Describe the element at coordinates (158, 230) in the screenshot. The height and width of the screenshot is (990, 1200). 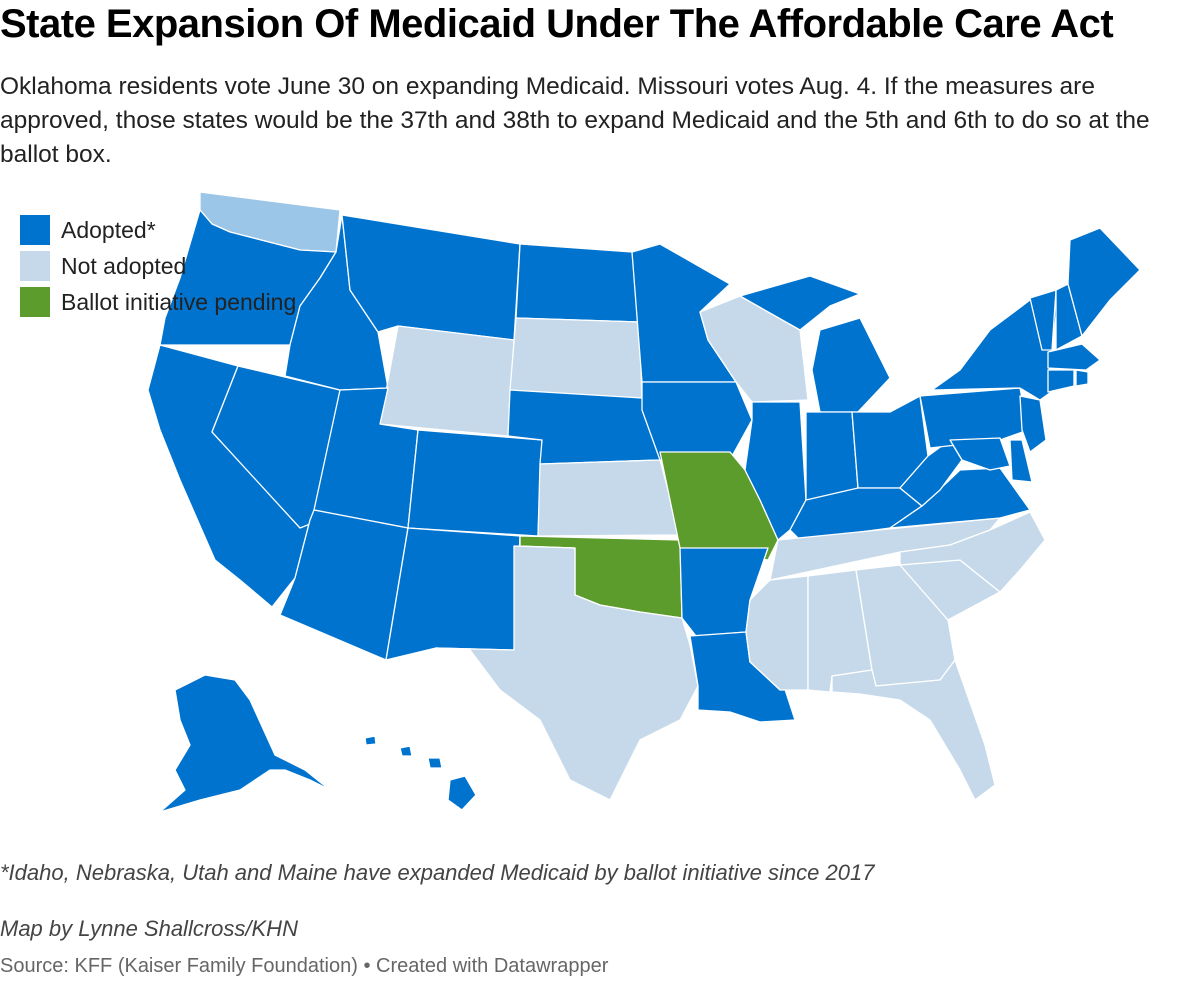
I see `legend-item-adopted: Adopted*` at that location.